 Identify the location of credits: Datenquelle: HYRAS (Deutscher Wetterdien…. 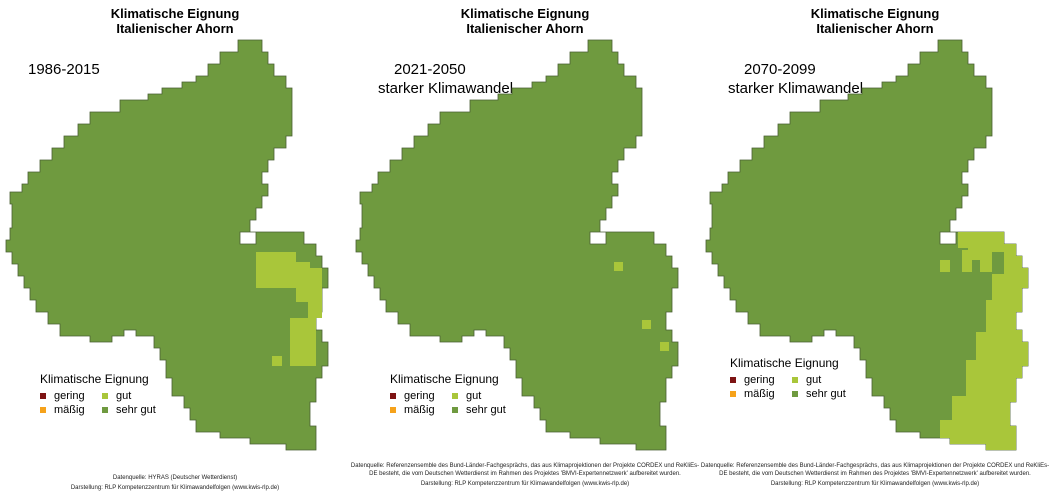
(175, 483).